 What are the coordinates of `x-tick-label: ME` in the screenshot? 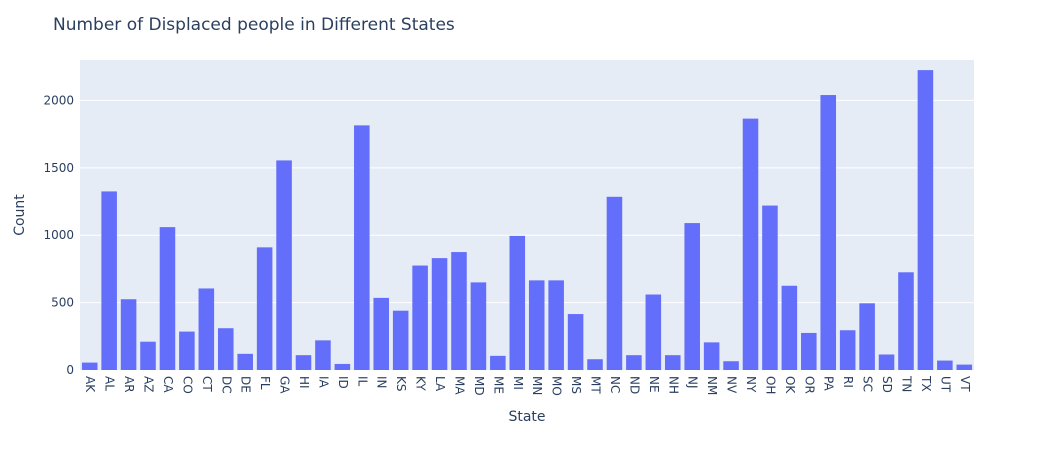 It's located at (498, 385).